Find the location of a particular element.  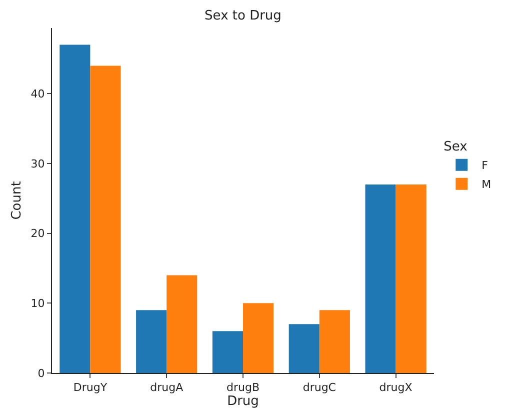

y-axis-title: Count is located at coordinates (17, 200).